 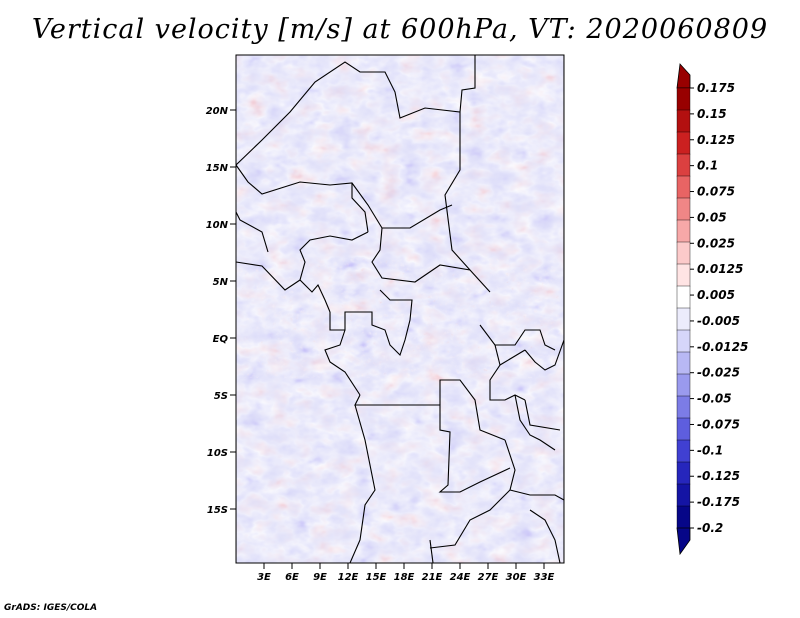 What do you see at coordinates (718, 476) in the screenshot?
I see `colorbar-label: -0.125` at bounding box center [718, 476].